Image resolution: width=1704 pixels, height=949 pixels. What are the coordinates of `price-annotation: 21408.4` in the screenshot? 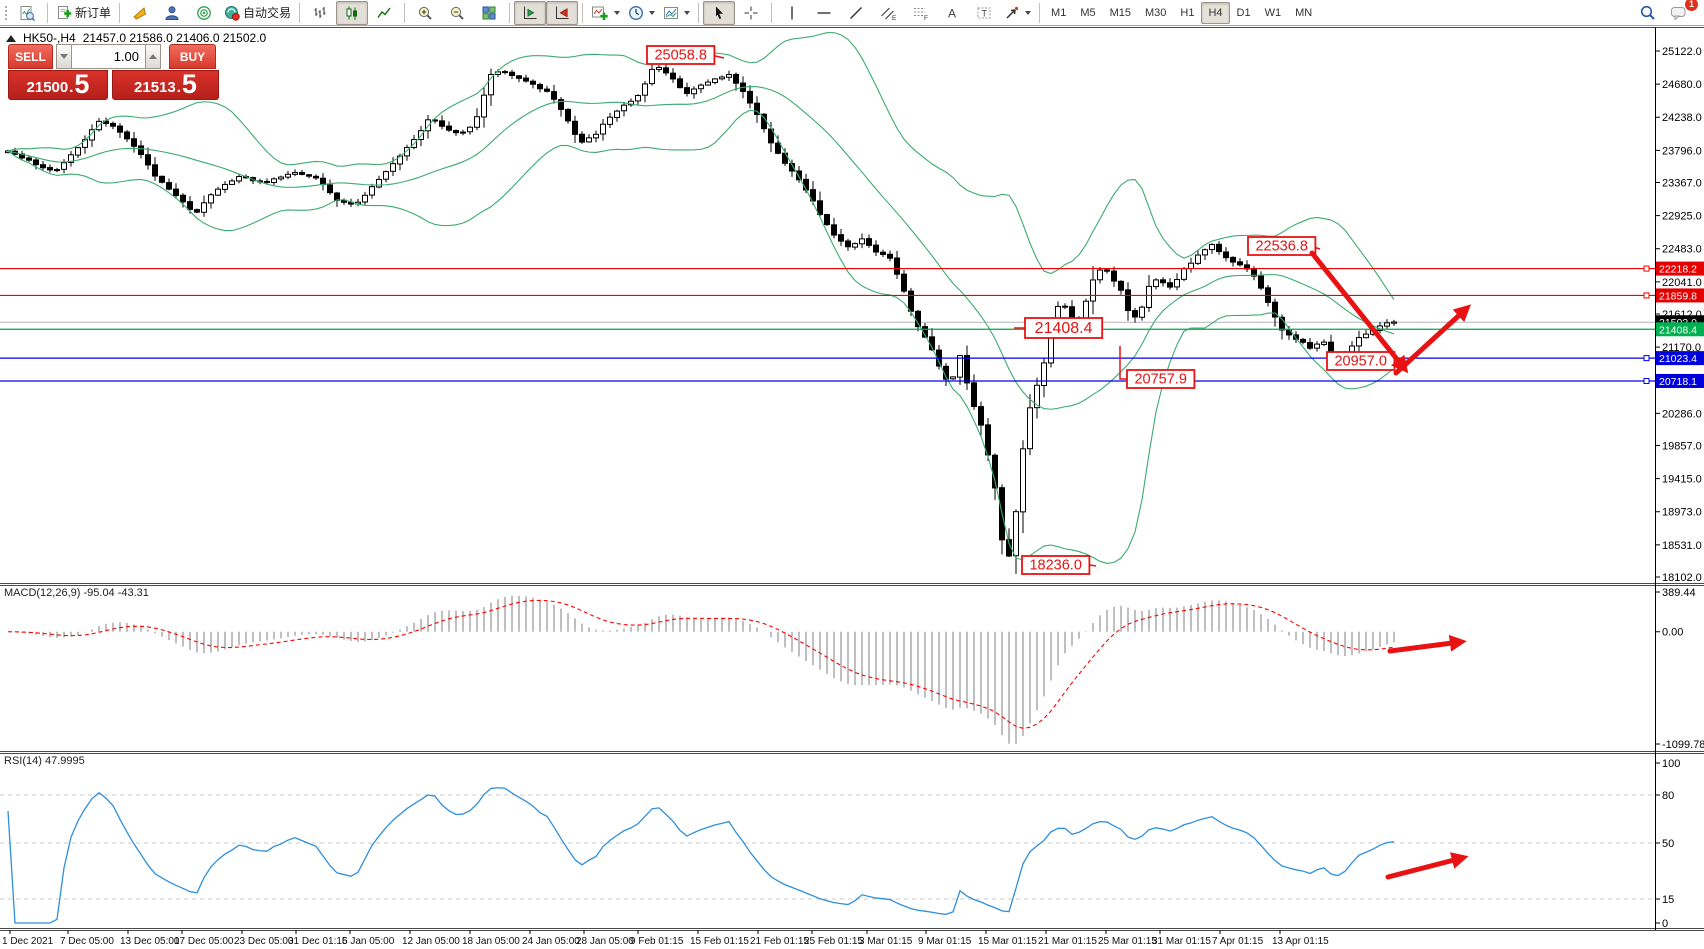 It's located at (1064, 328).